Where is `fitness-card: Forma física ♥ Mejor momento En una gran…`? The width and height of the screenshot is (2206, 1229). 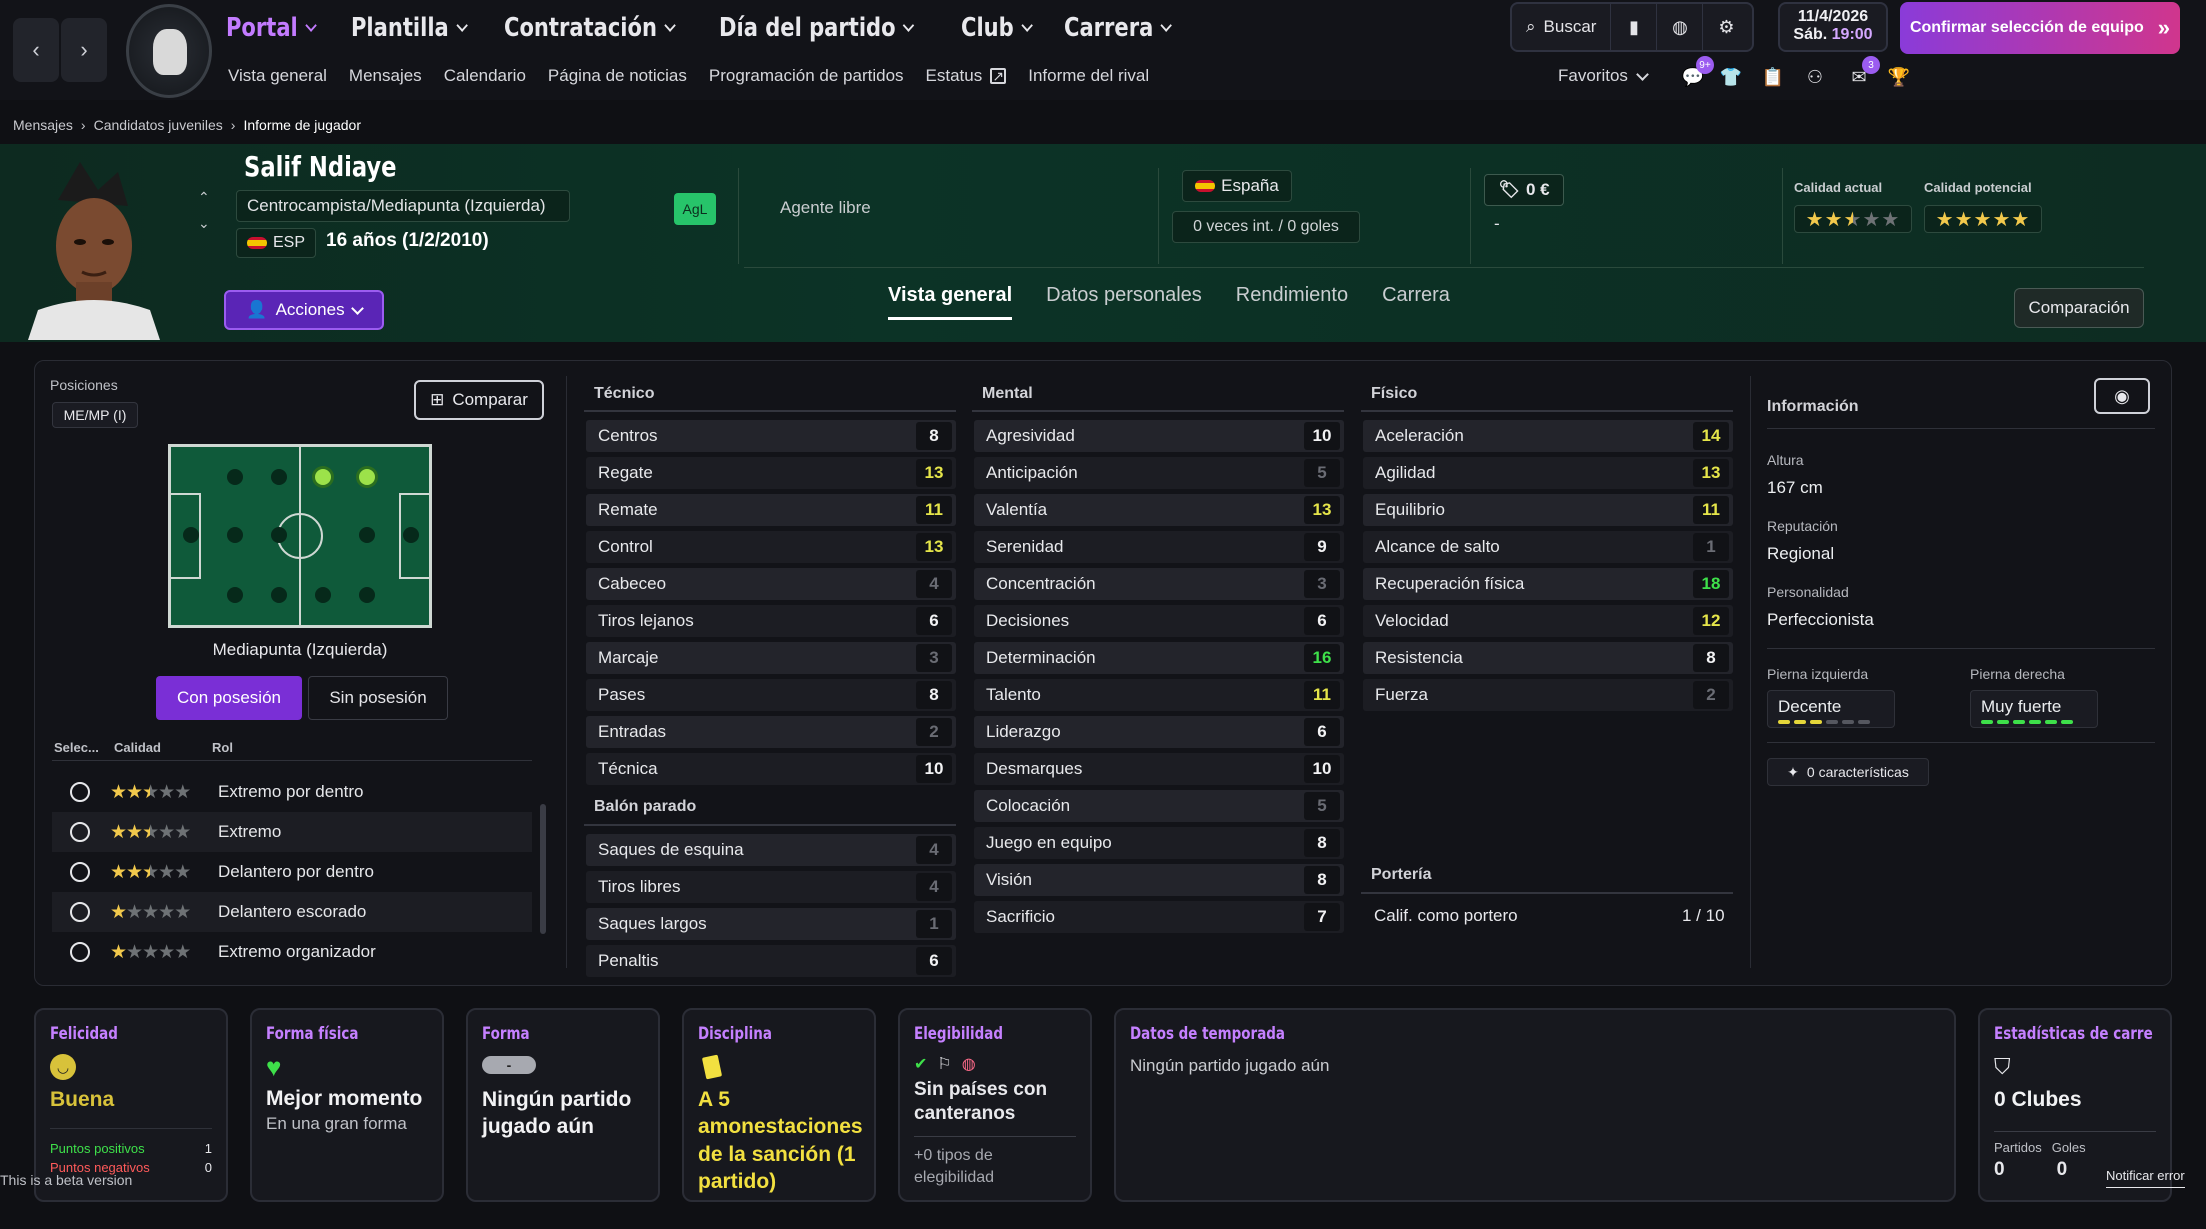 fitness-card: Forma física ♥ Mejor momento En una gran… is located at coordinates (347, 1105).